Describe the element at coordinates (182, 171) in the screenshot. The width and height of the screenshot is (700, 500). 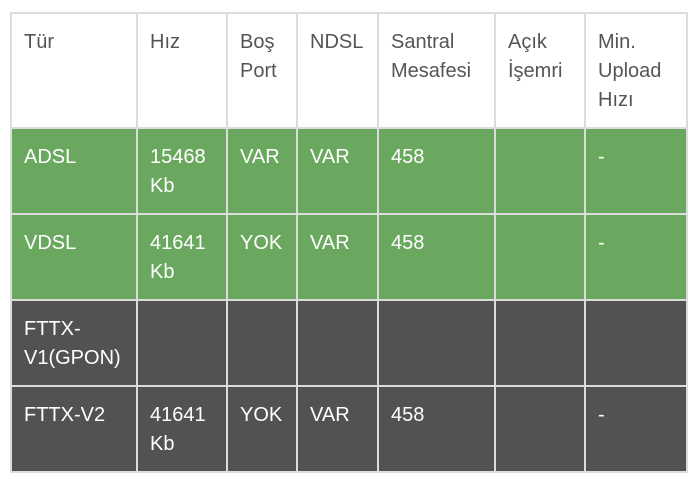
I see `table-cell: 15468 Kb` at that location.